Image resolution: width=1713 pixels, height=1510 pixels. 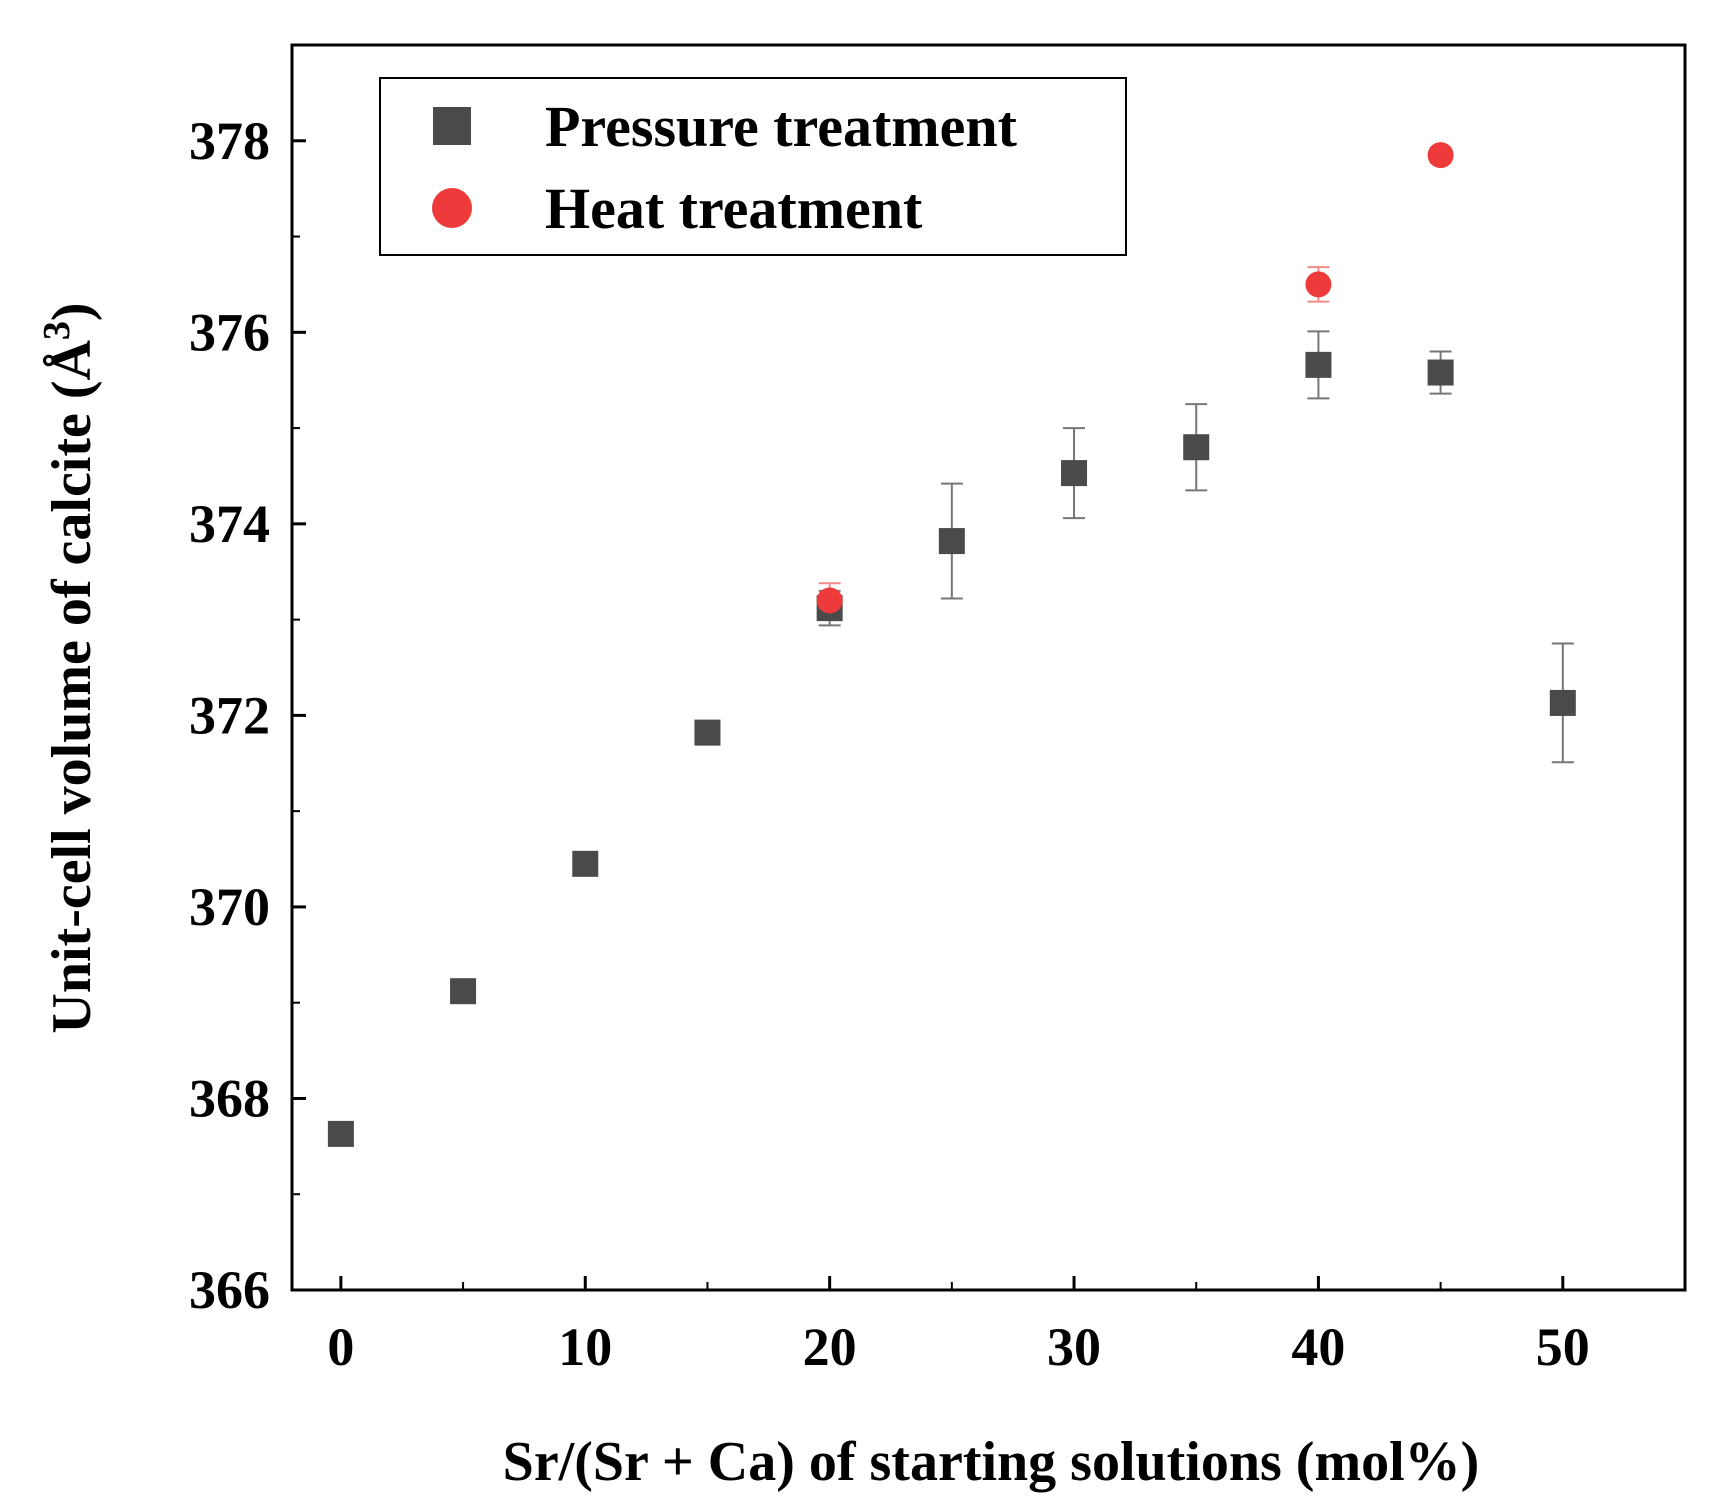 I want to click on y-tick-label: 372, so click(x=229, y=715).